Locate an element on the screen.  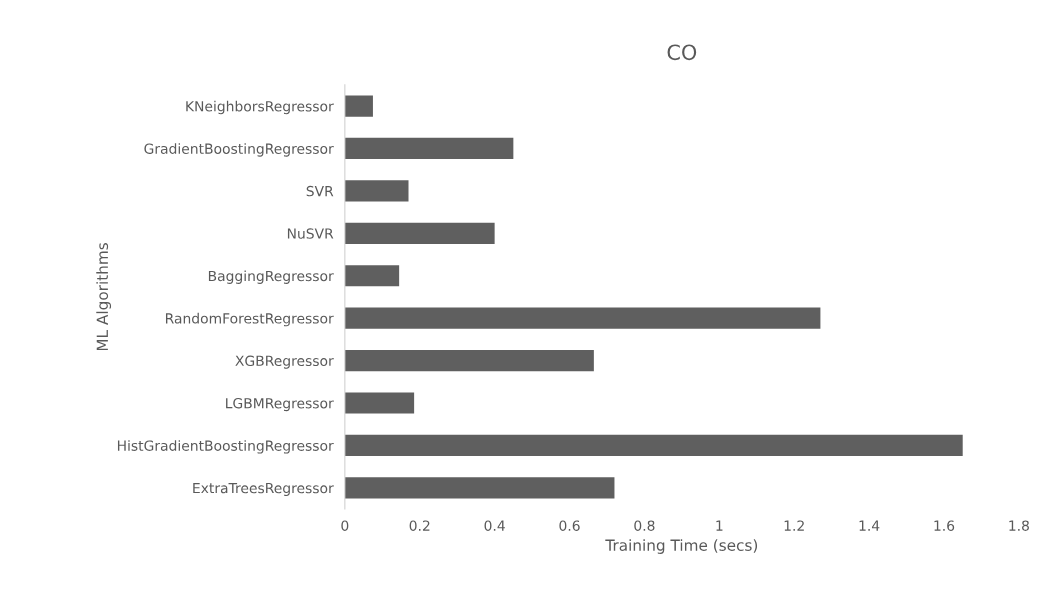
y-tick-label: KNeighborsRegressor is located at coordinates (260, 107).